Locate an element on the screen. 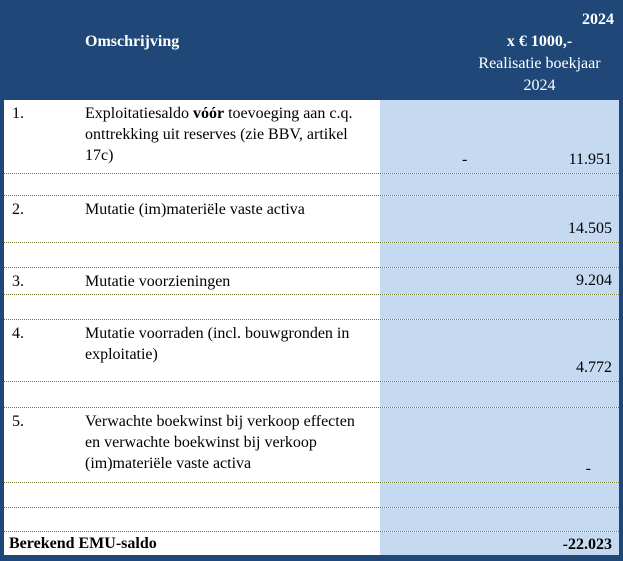  row-description-bold: vóór is located at coordinates (208, 113).